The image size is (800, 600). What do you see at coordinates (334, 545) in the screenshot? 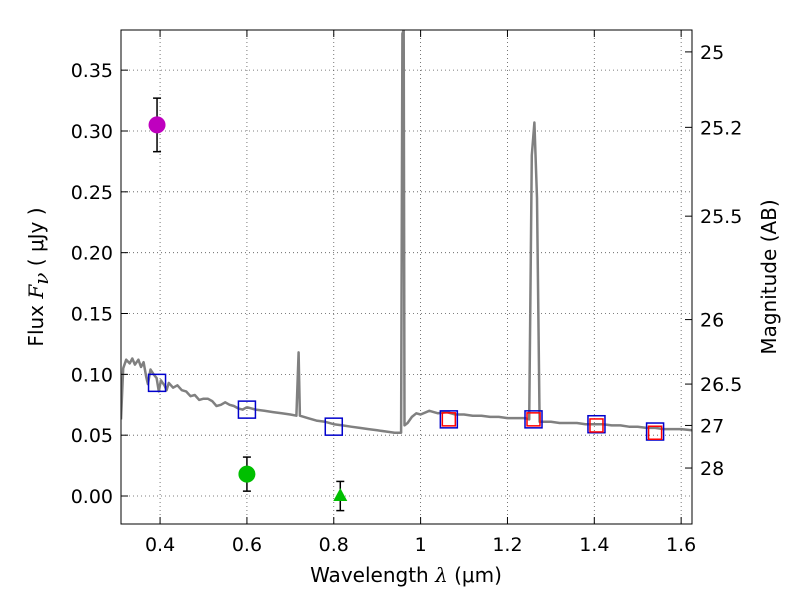
I see `x-tick-label: 0.8` at bounding box center [334, 545].